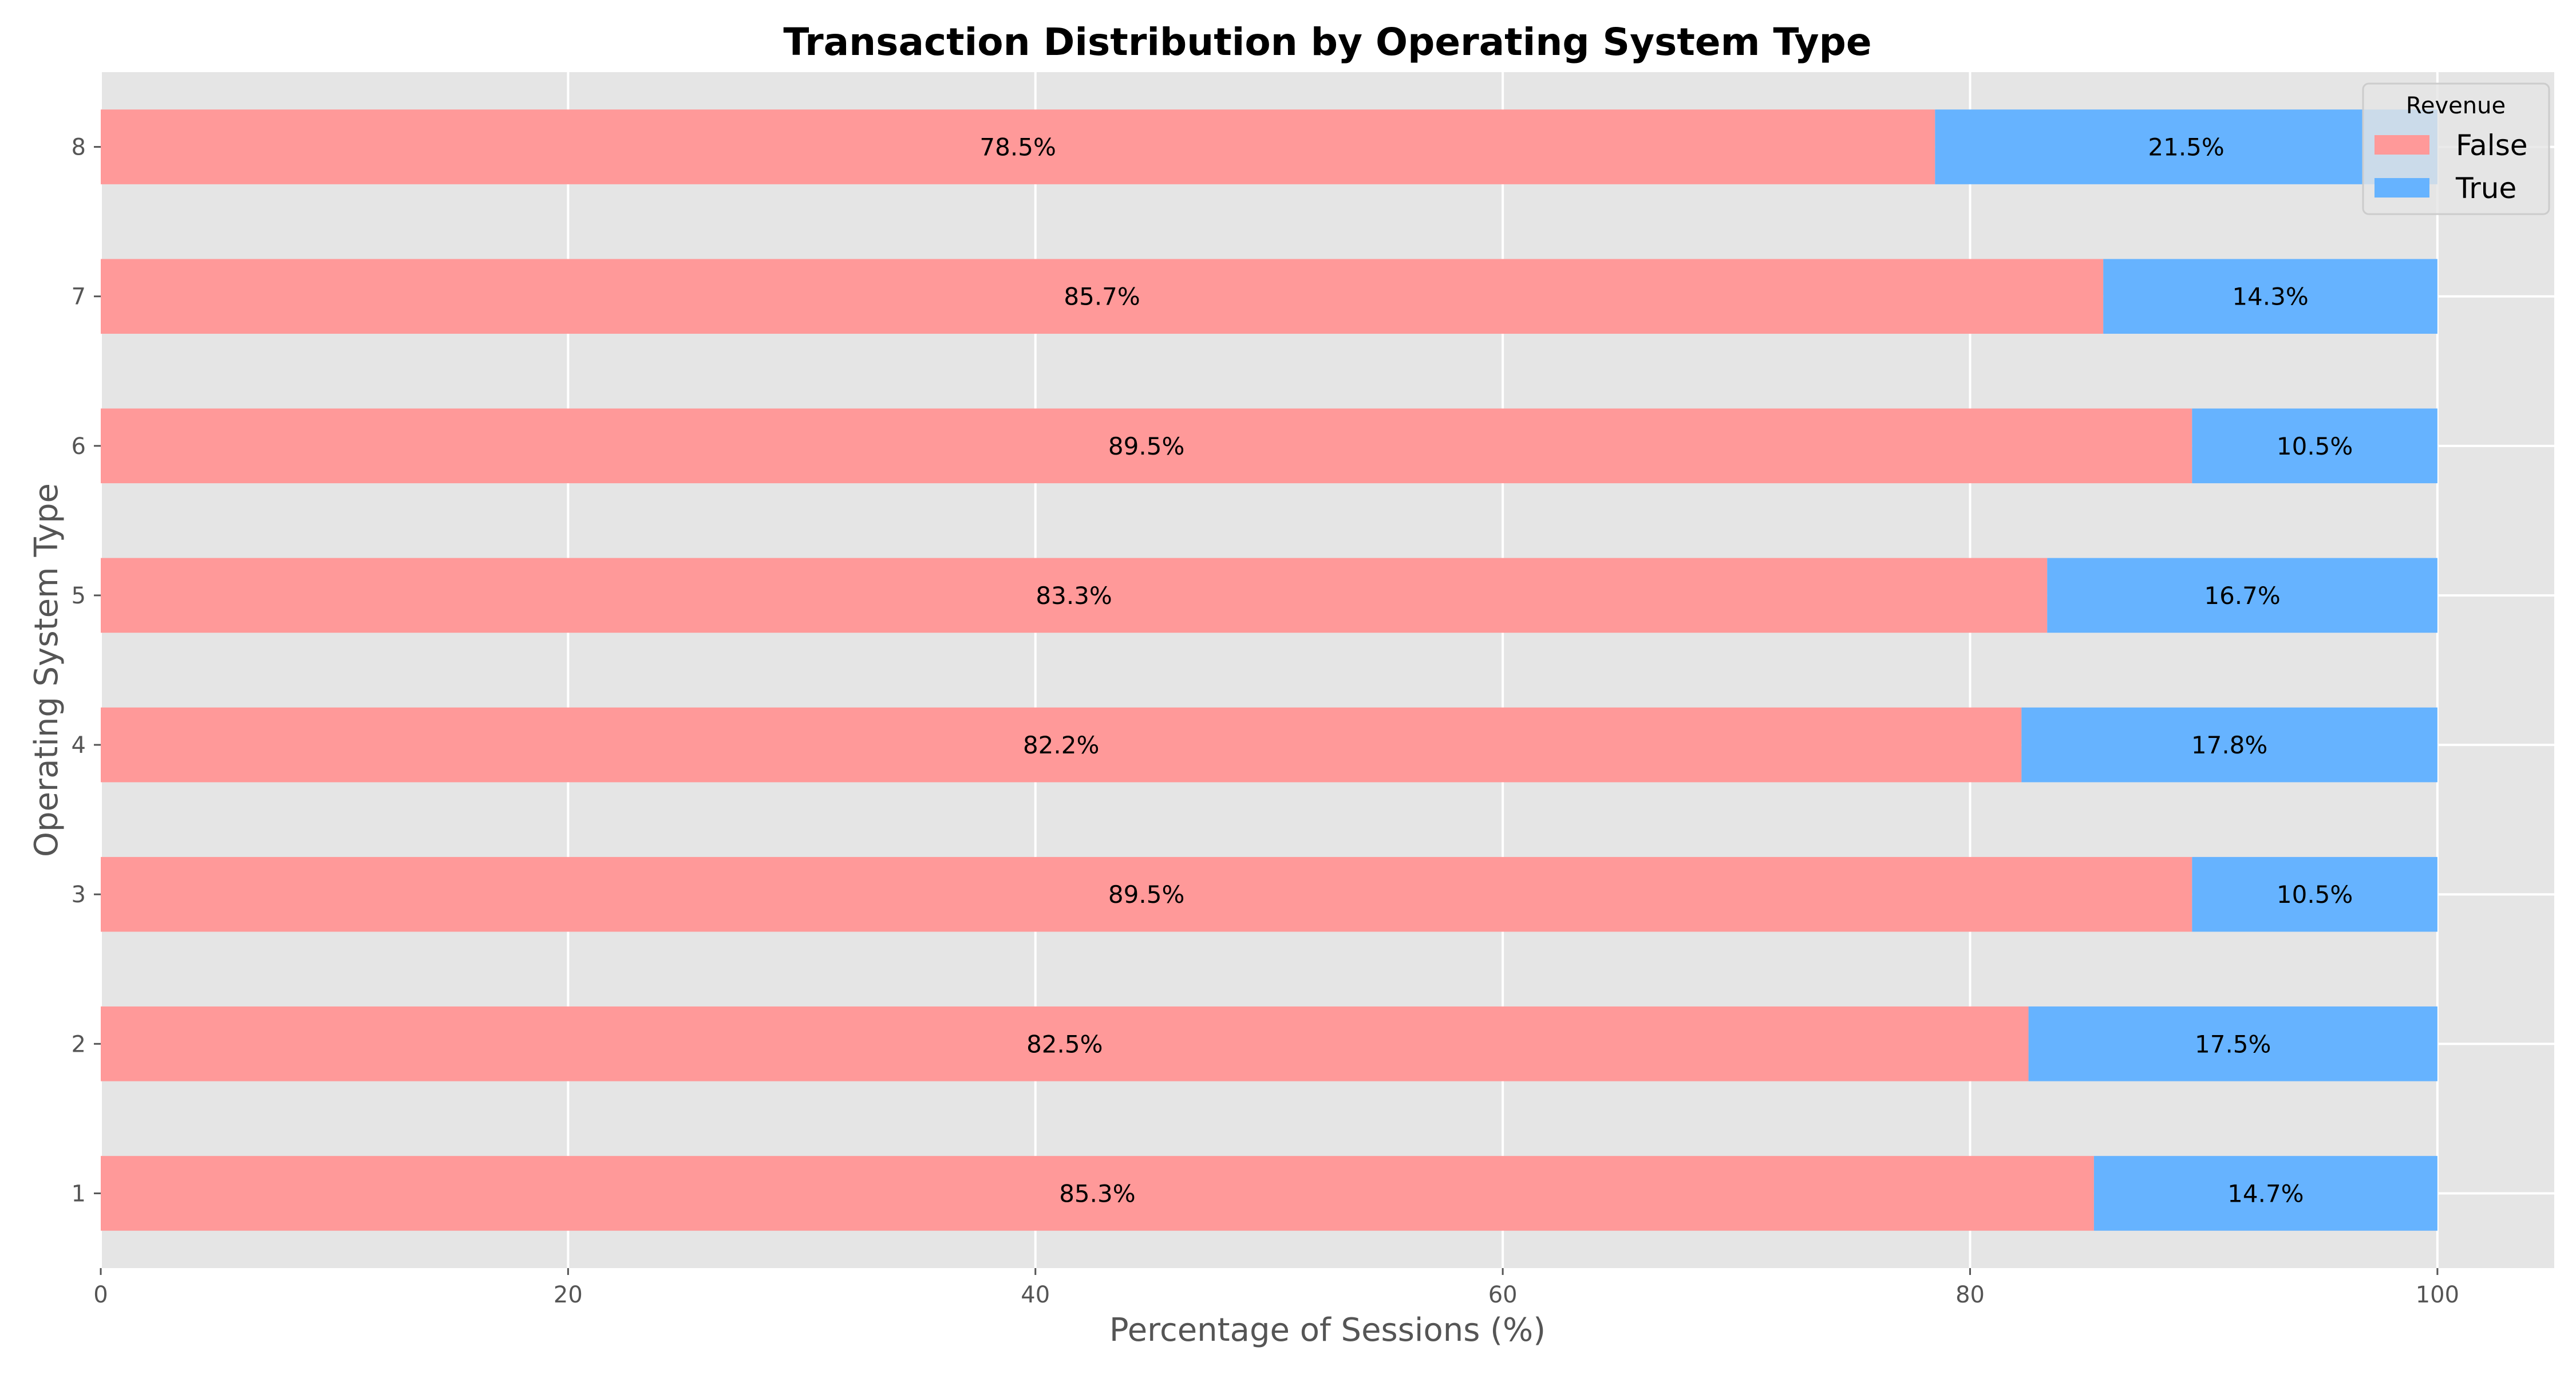 This screenshot has width=2576, height=1374. I want to click on bar-label: 83.3%, so click(1074, 596).